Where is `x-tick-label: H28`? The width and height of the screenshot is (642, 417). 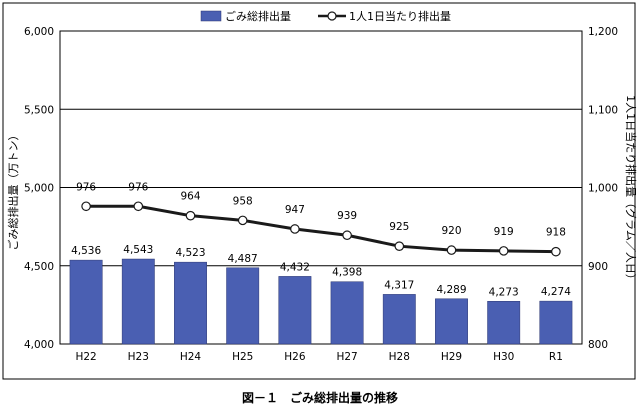 x-tick-label: H28 is located at coordinates (399, 357).